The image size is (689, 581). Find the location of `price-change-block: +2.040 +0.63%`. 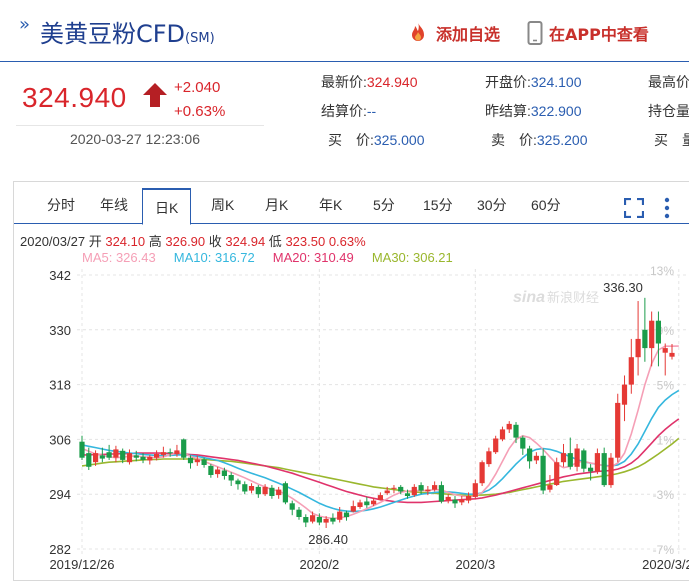

price-change-block: +2.040 +0.63% is located at coordinates (199, 100).